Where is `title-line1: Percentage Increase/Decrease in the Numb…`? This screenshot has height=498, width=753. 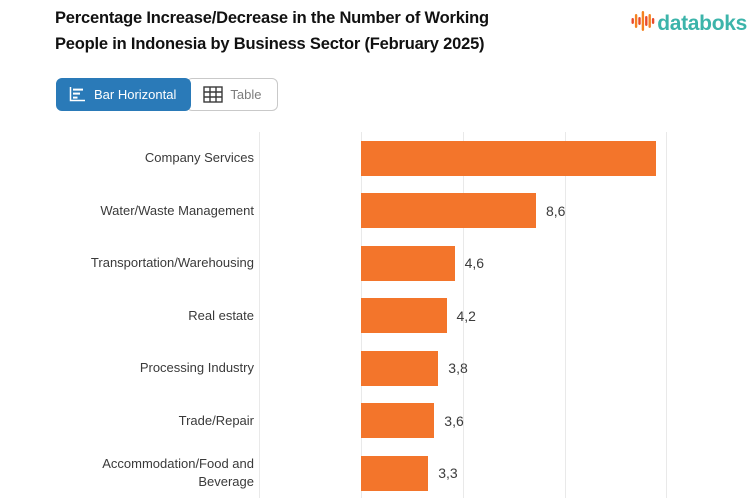 title-line1: Percentage Increase/Decrease in the Numb… is located at coordinates (272, 18).